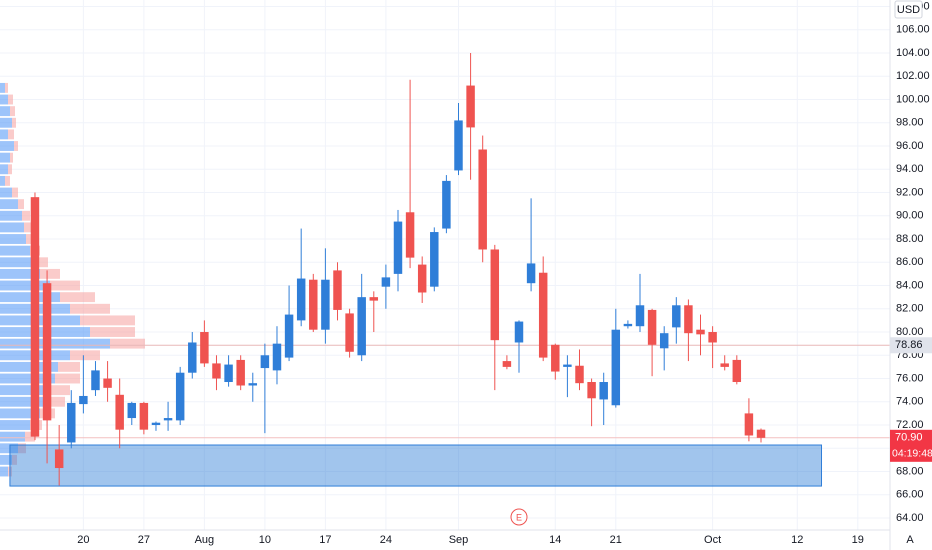 The image size is (932, 550). Describe the element at coordinates (910, 262) in the screenshot. I see `y-tick-label: 86.00` at that location.